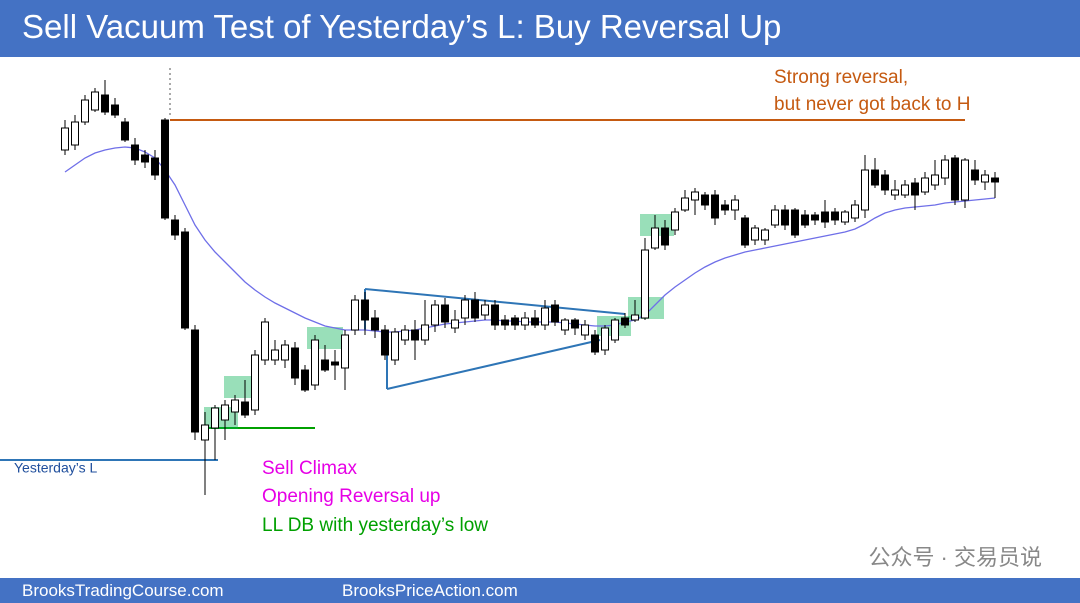 This screenshot has height=603, width=1080. What do you see at coordinates (493, 364) in the screenshot?
I see `triangle-line` at bounding box center [493, 364].